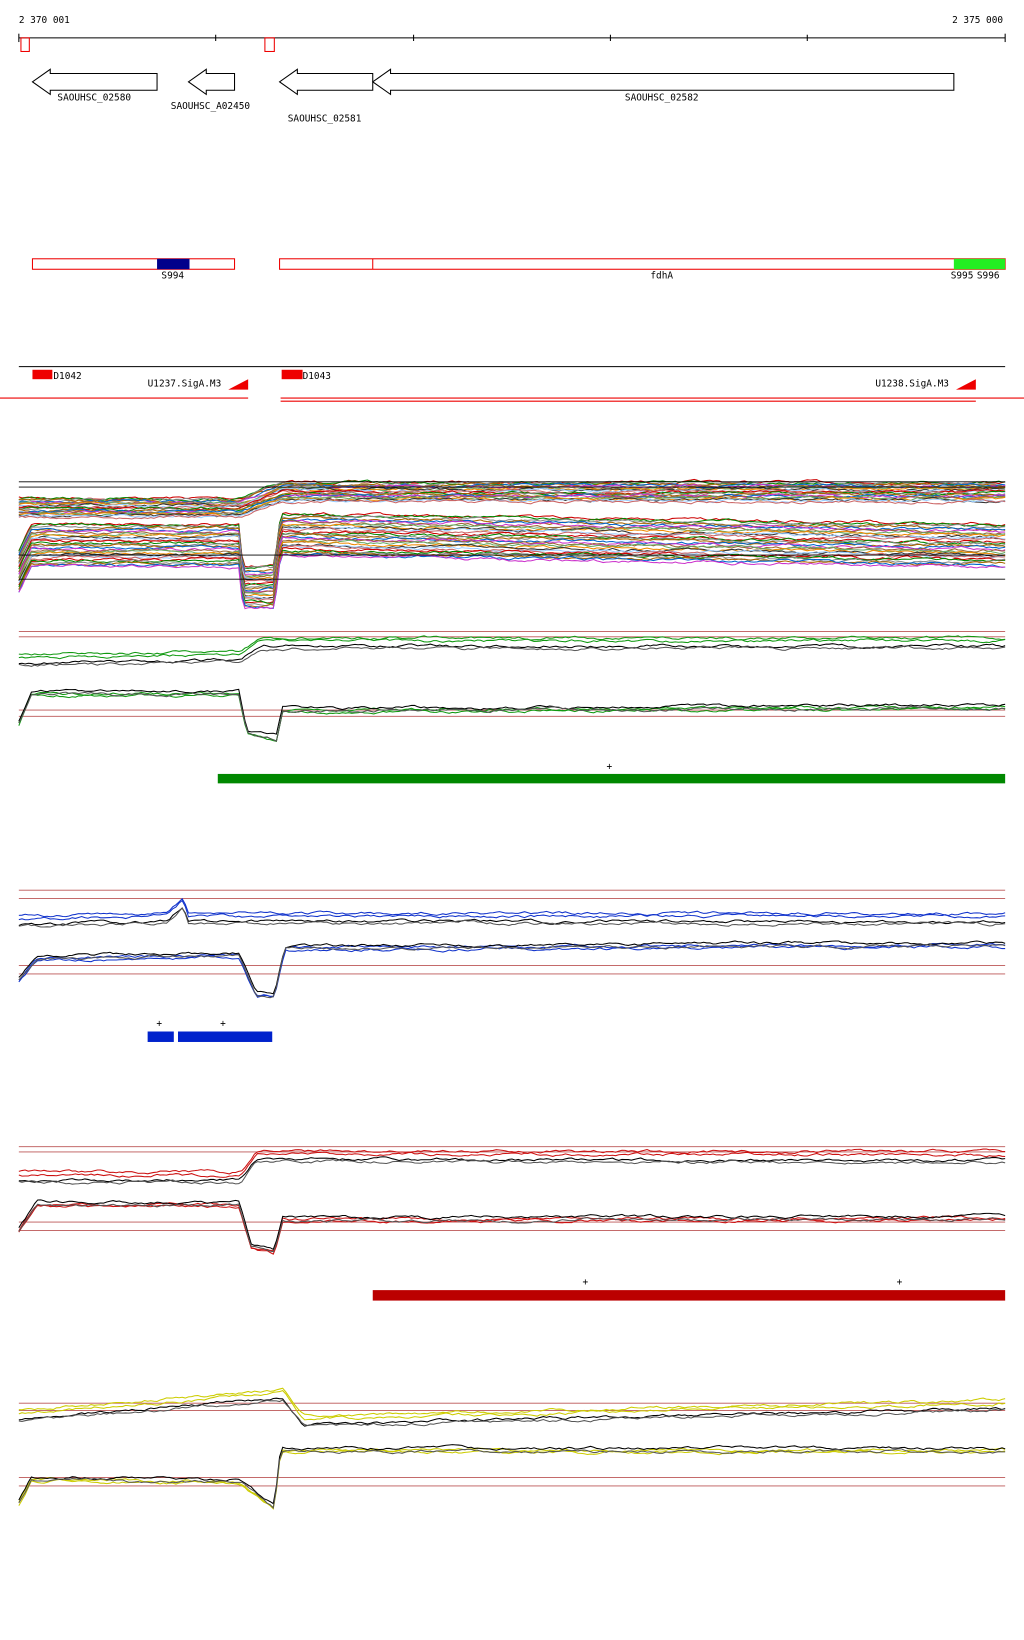 This screenshot has height=1640, width=1024. What do you see at coordinates (325, 119) in the screenshot?
I see `gene-label: SAOUHSC_02581` at bounding box center [325, 119].